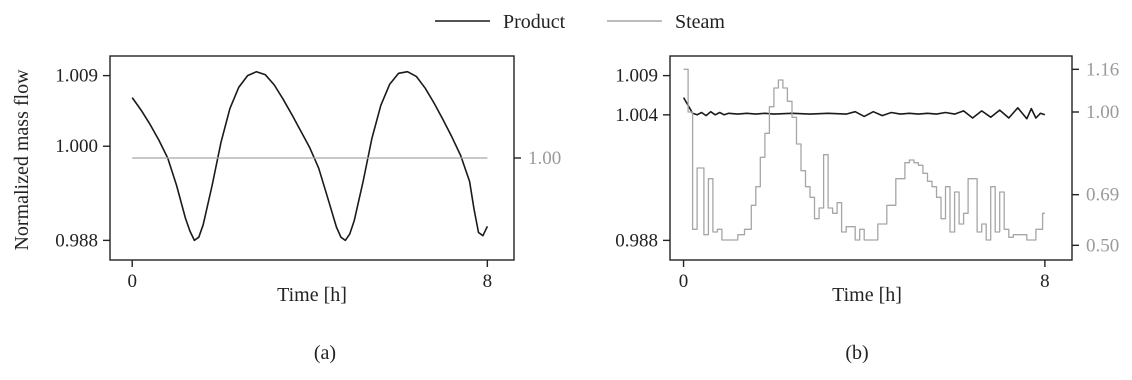 The image size is (1132, 380). What do you see at coordinates (867, 295) in the screenshot?
I see `panel-b-xlabel: Time [h]` at bounding box center [867, 295].